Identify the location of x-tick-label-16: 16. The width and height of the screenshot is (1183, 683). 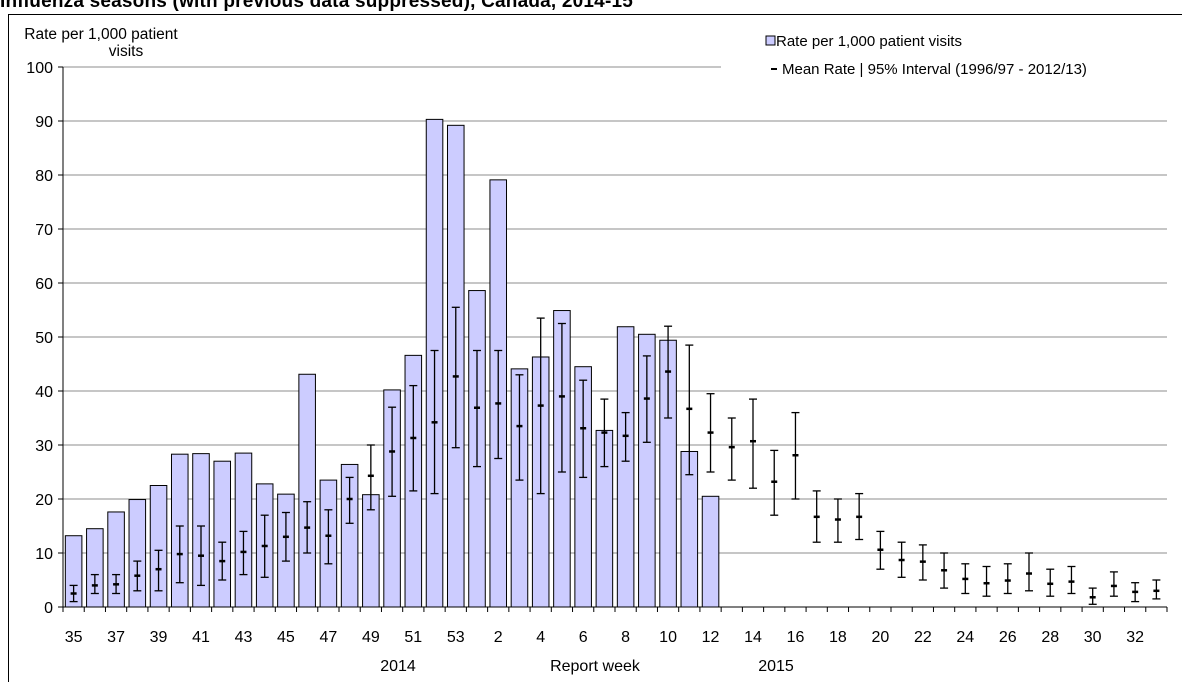
(796, 637).